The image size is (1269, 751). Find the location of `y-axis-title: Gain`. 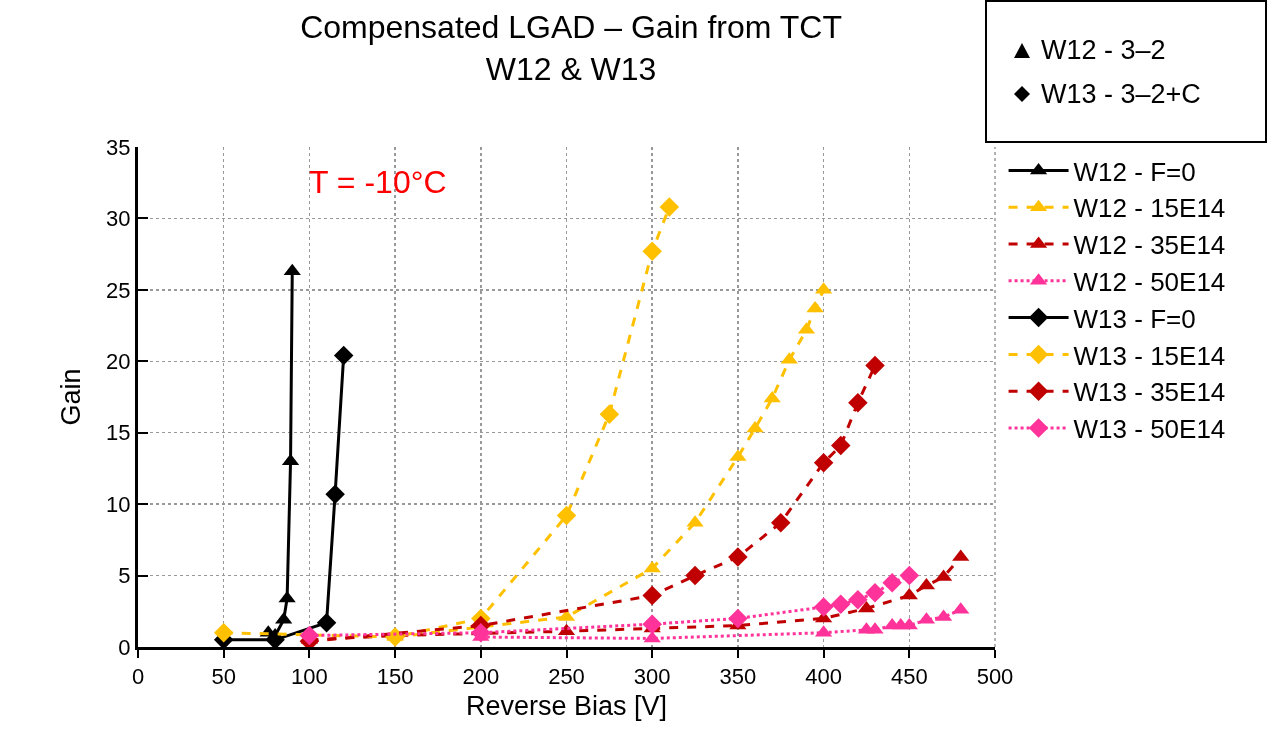

y-axis-title: Gain is located at coordinates (71, 397).